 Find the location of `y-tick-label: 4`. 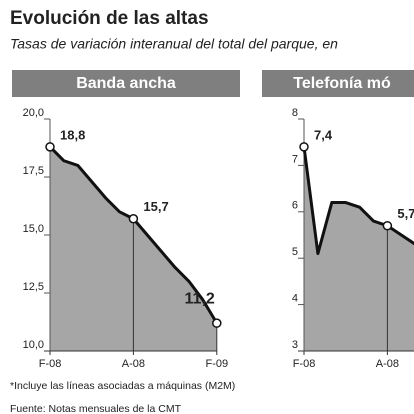

y-tick-label: 4 is located at coordinates (295, 299).